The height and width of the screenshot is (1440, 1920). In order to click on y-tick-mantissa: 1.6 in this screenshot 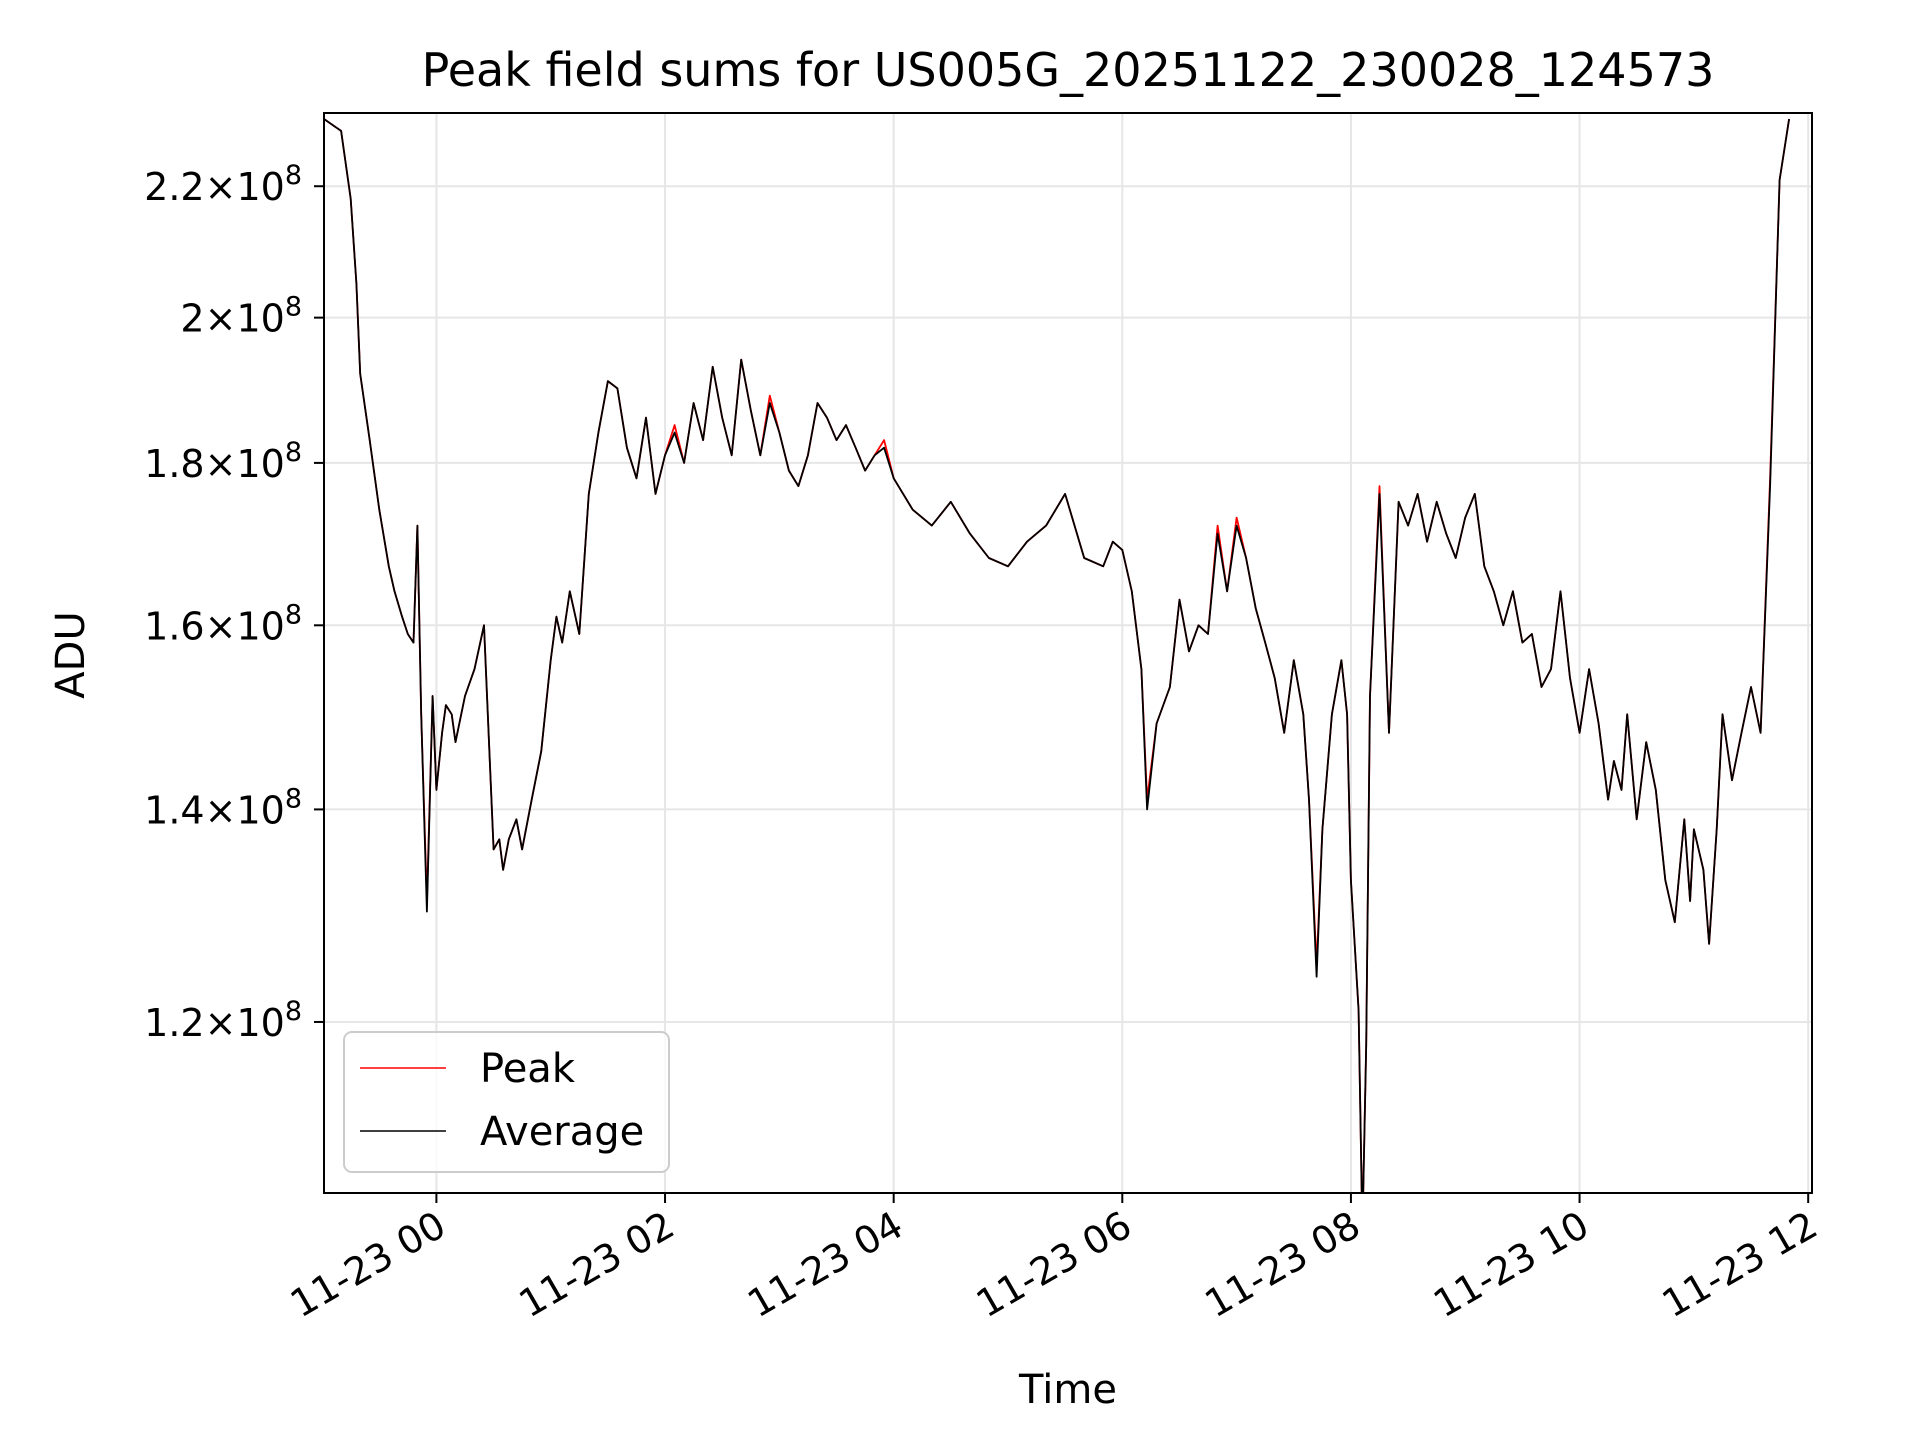, I will do `click(174, 626)`.